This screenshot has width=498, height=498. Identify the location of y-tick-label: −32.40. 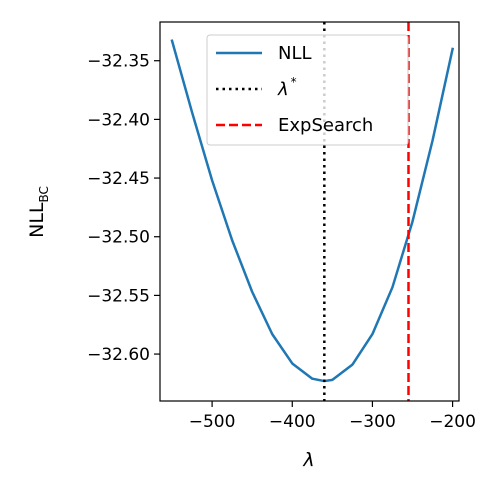
(118, 120).